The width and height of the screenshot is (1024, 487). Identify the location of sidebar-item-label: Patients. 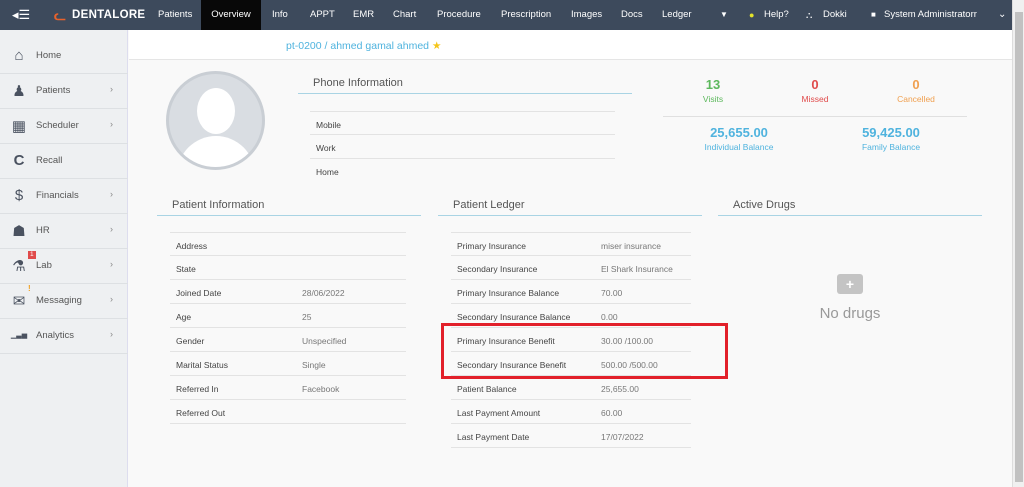
(53, 90).